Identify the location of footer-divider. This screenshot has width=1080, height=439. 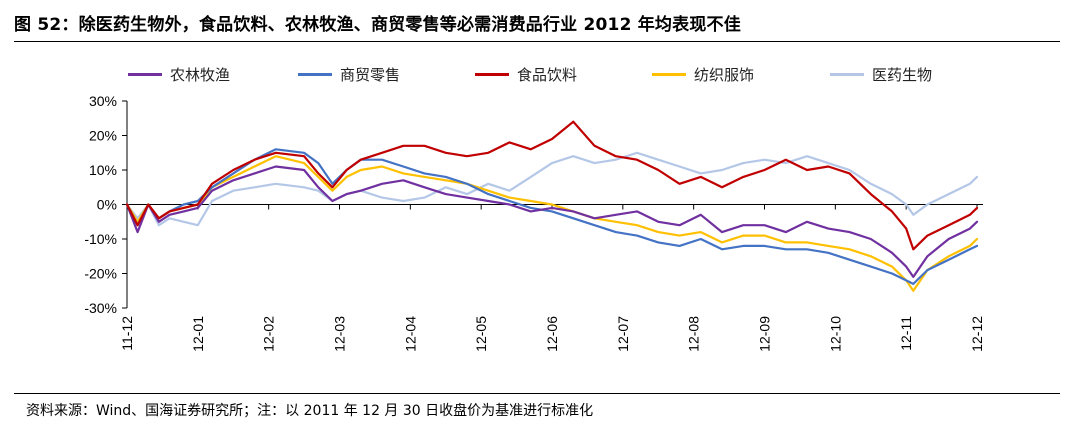
(537, 393).